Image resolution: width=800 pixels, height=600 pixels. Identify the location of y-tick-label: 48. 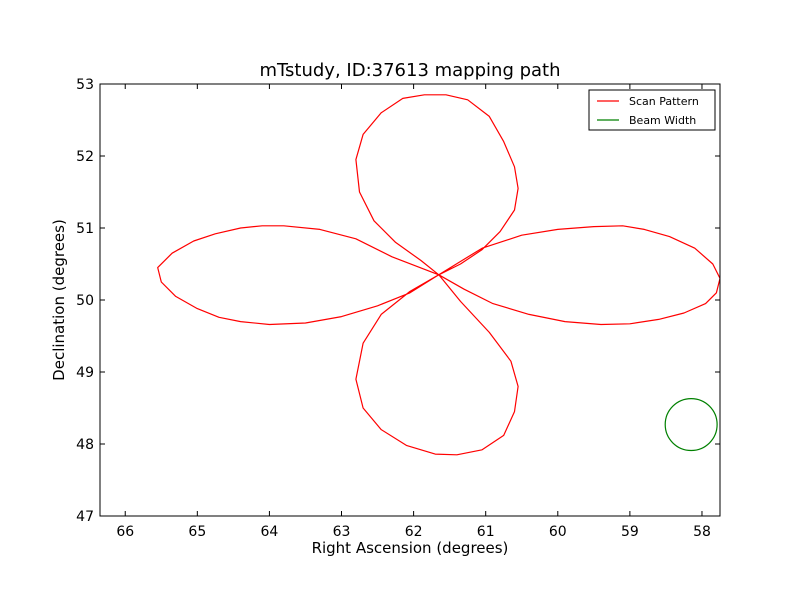
(85, 445).